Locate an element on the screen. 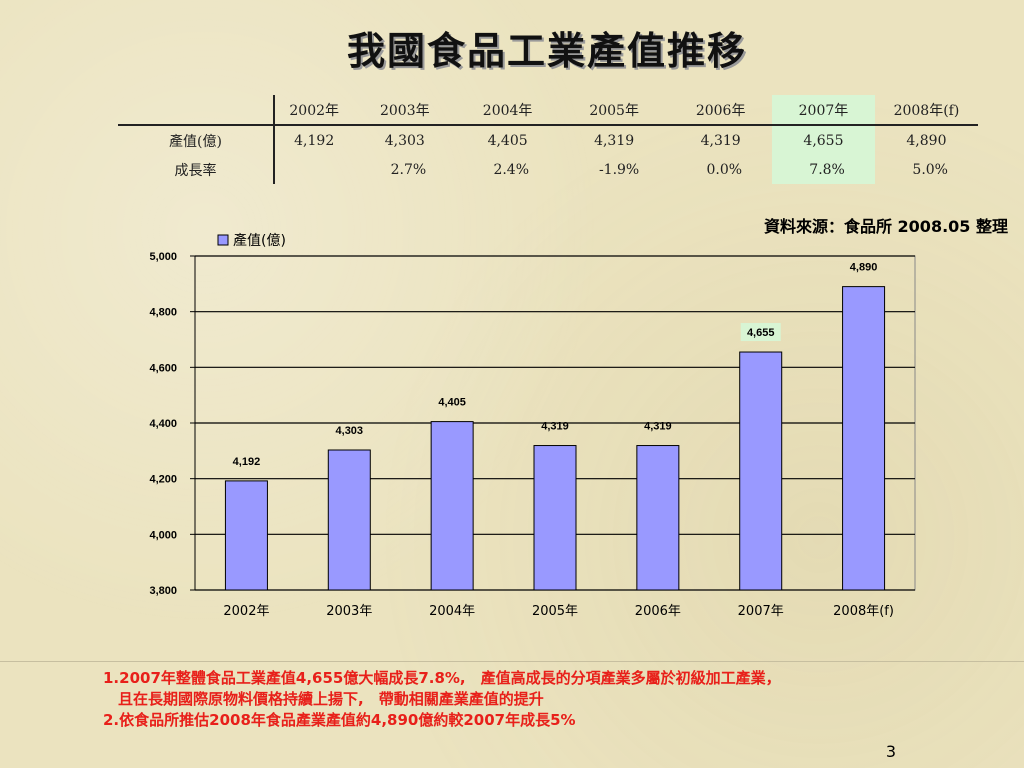 The height and width of the screenshot is (768, 1024). y-tick-label: 4,000 is located at coordinates (163, 535).